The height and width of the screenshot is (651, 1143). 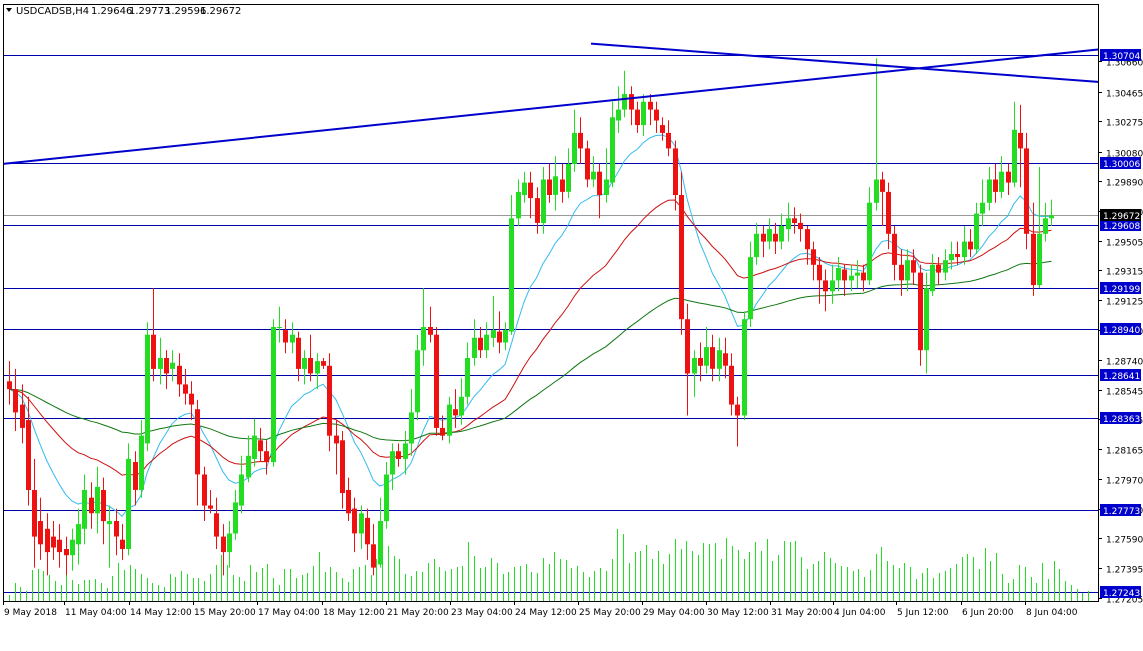 I want to click on x-tick-label: 14 May 12:00, so click(x=161, y=613).